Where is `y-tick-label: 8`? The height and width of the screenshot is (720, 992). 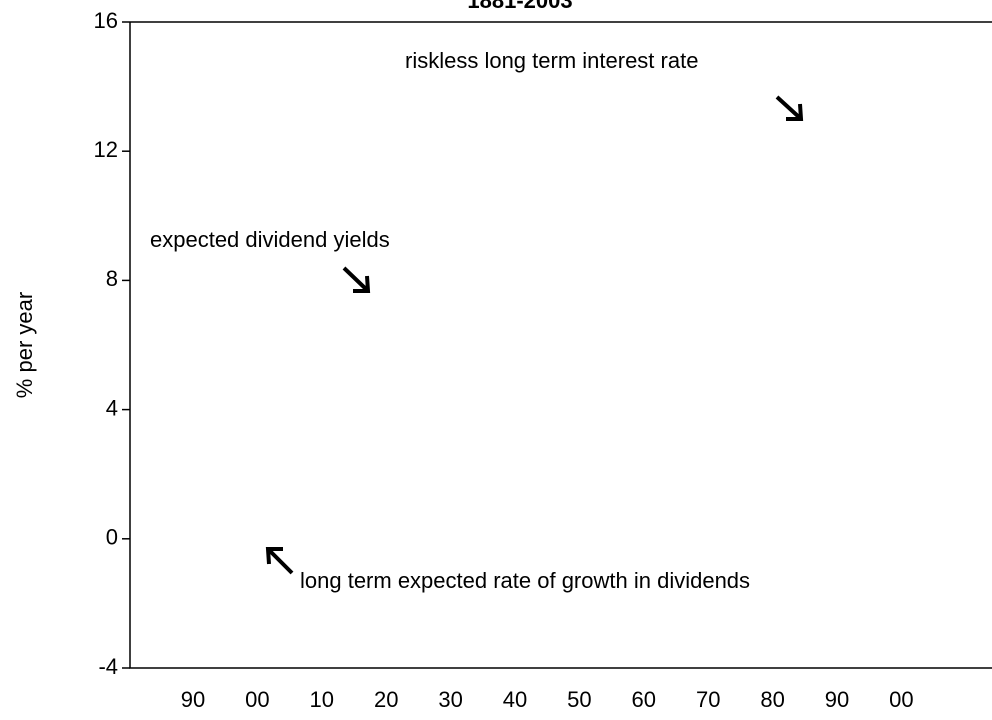 y-tick-label: 8 is located at coordinates (112, 278).